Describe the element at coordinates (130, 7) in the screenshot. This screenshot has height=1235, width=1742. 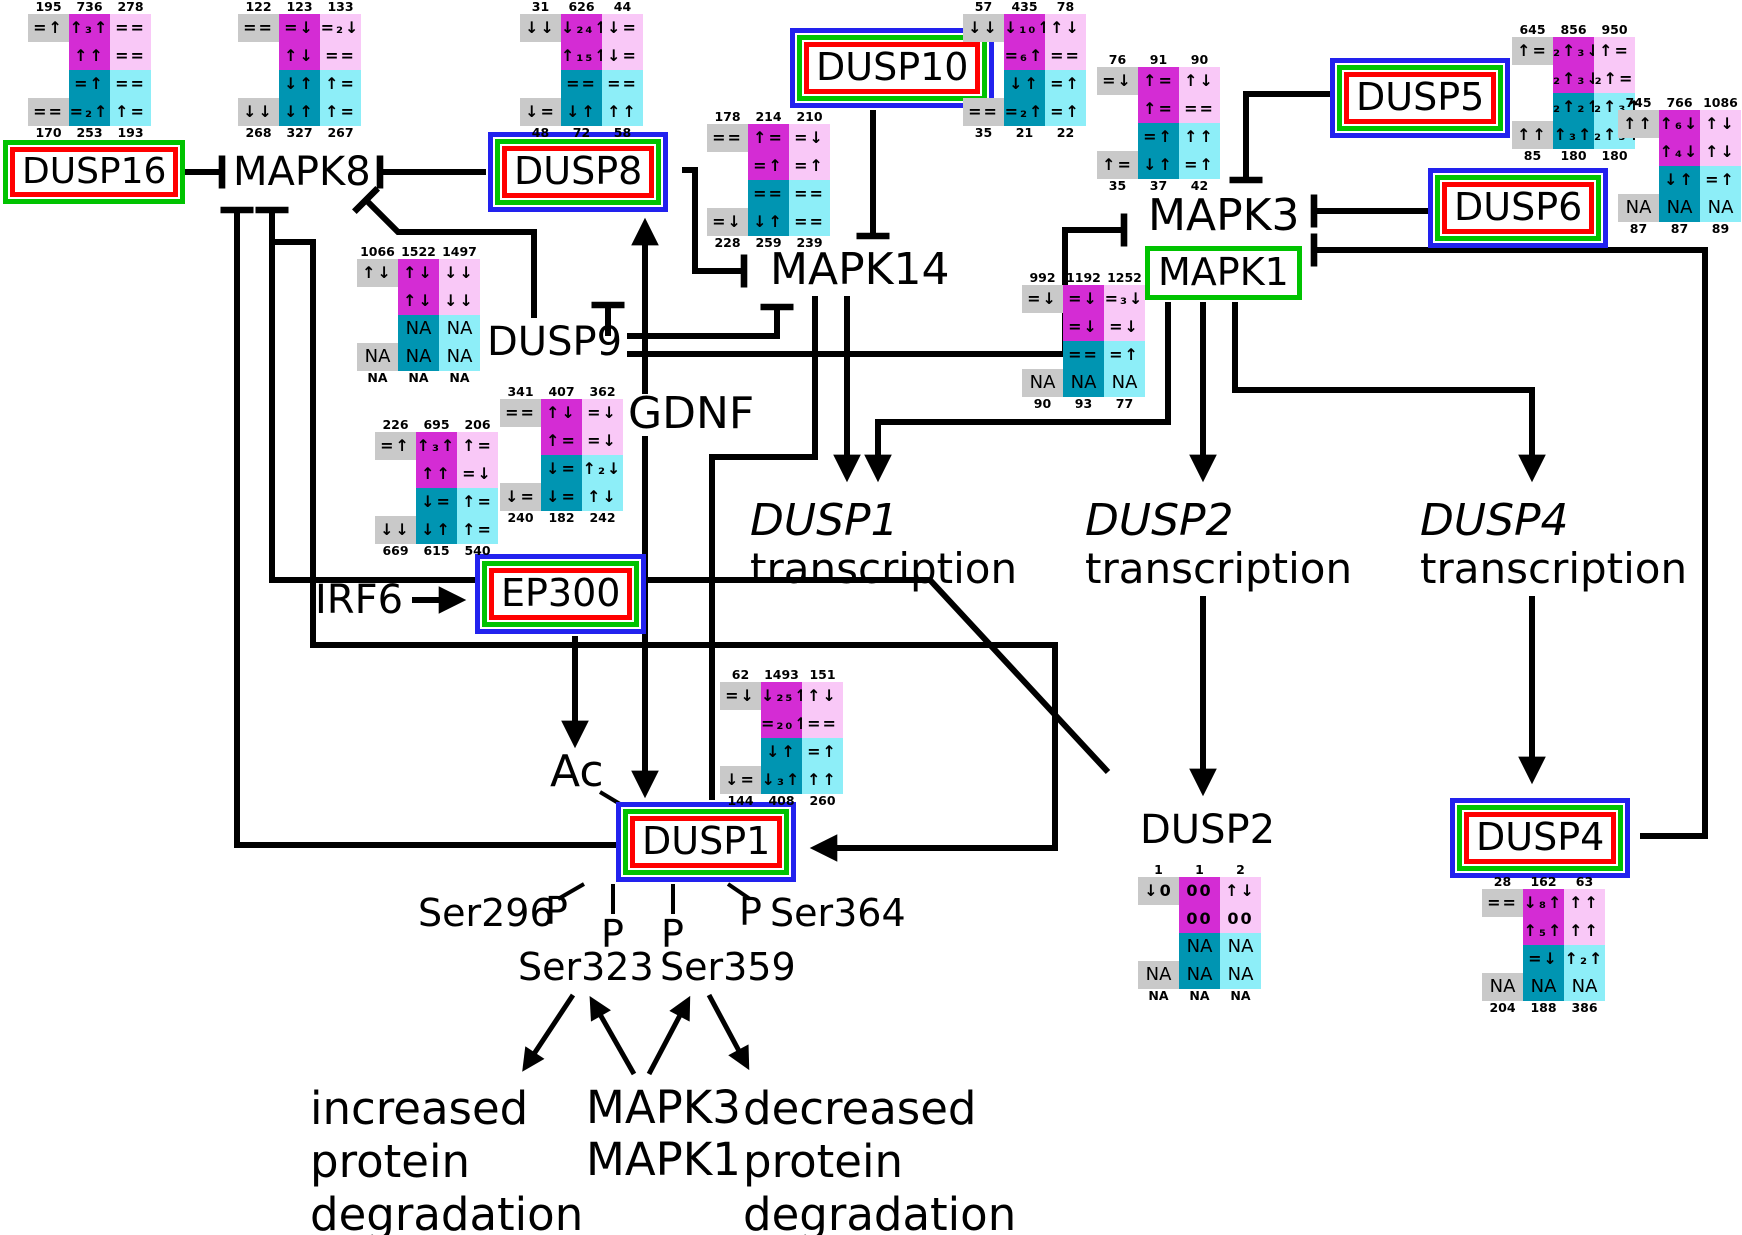
I see `glyph-top-label: 278` at that location.